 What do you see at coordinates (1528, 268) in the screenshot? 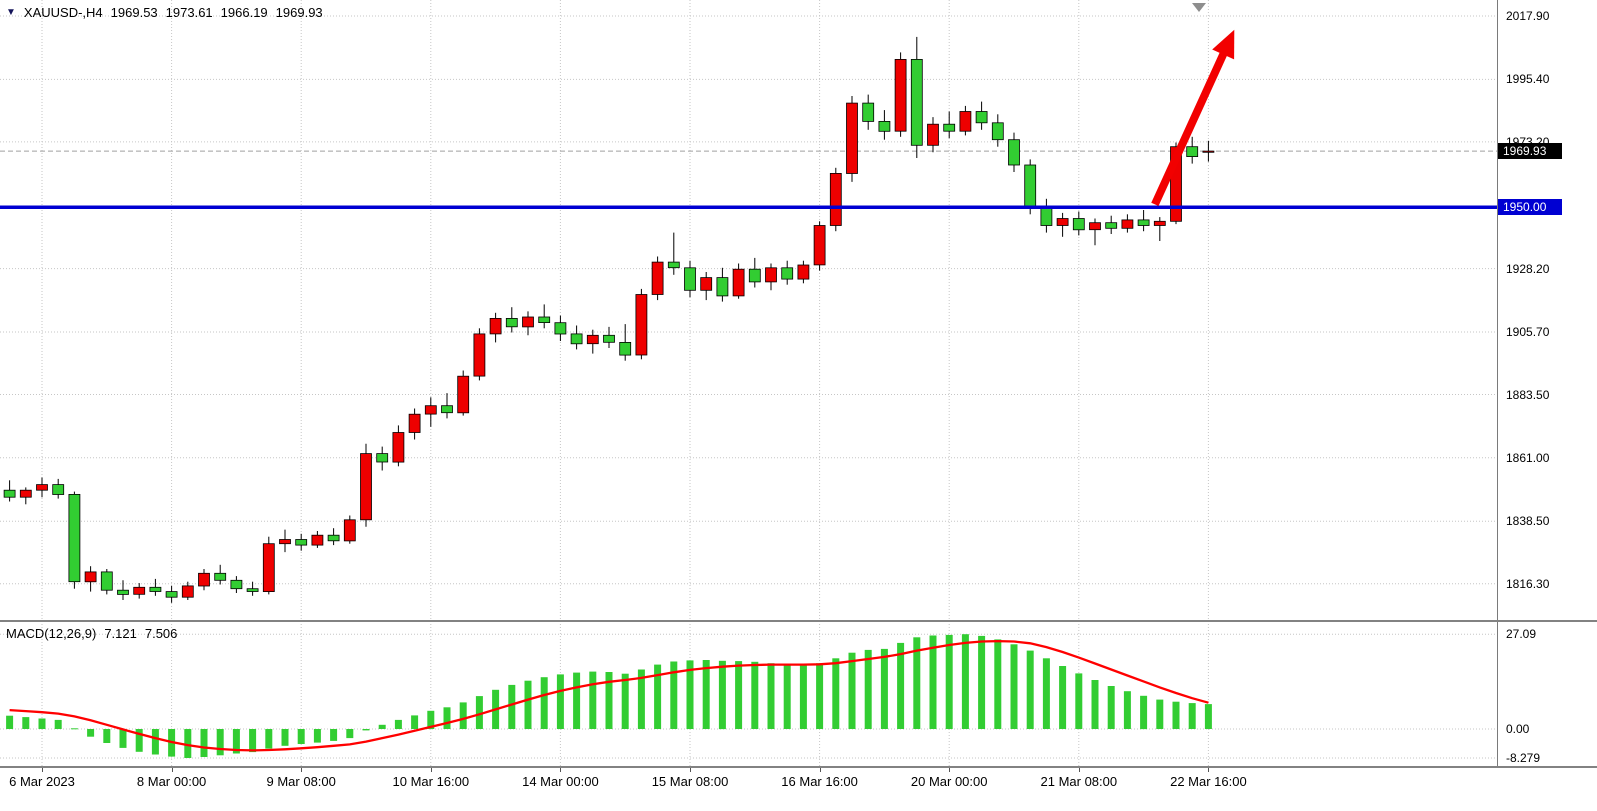
I see `price-axis-label: 1928.20` at bounding box center [1528, 268].